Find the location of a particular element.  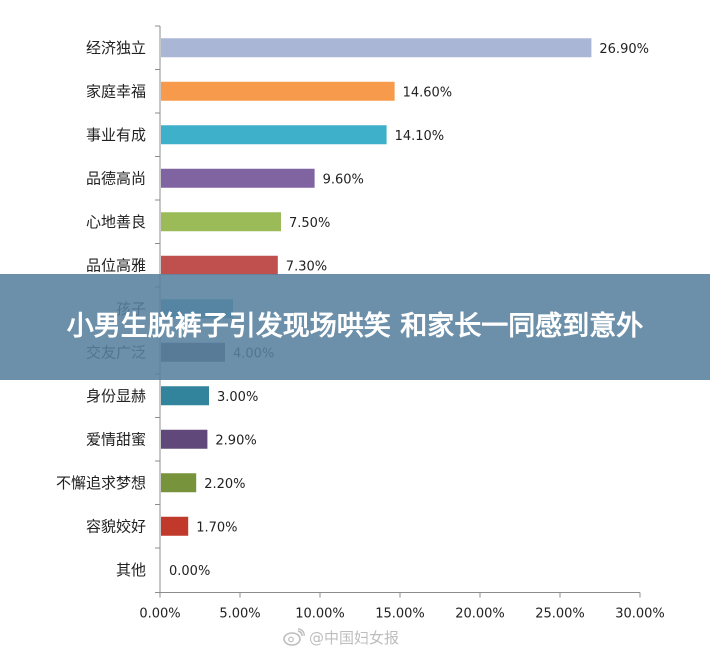

category-label: 容貌姣好 is located at coordinates (116, 526).